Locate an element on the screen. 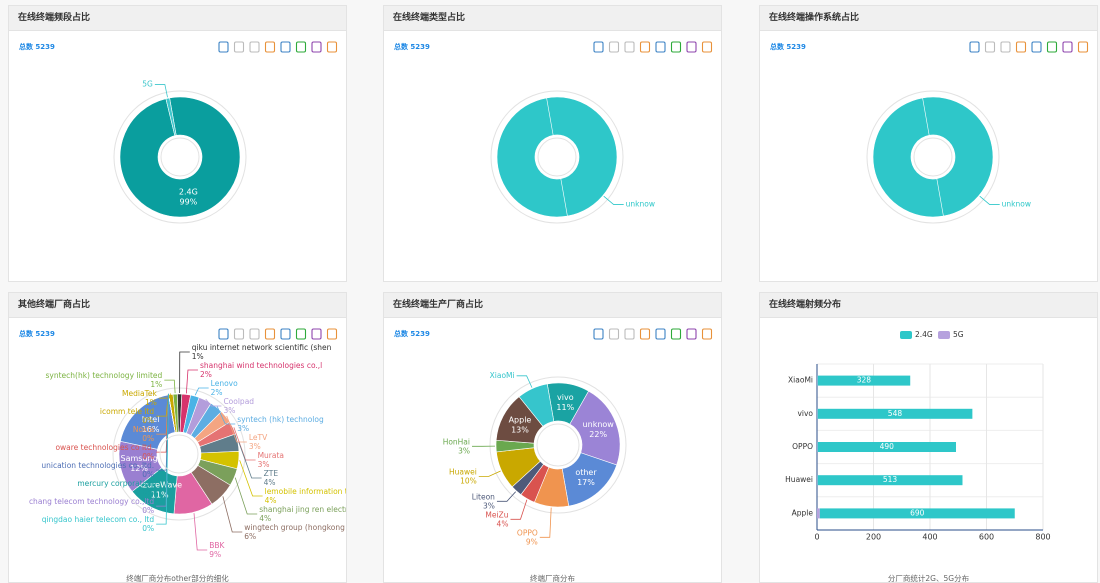 The width and height of the screenshot is (1100, 583). slice-label: BBK is located at coordinates (217, 545).